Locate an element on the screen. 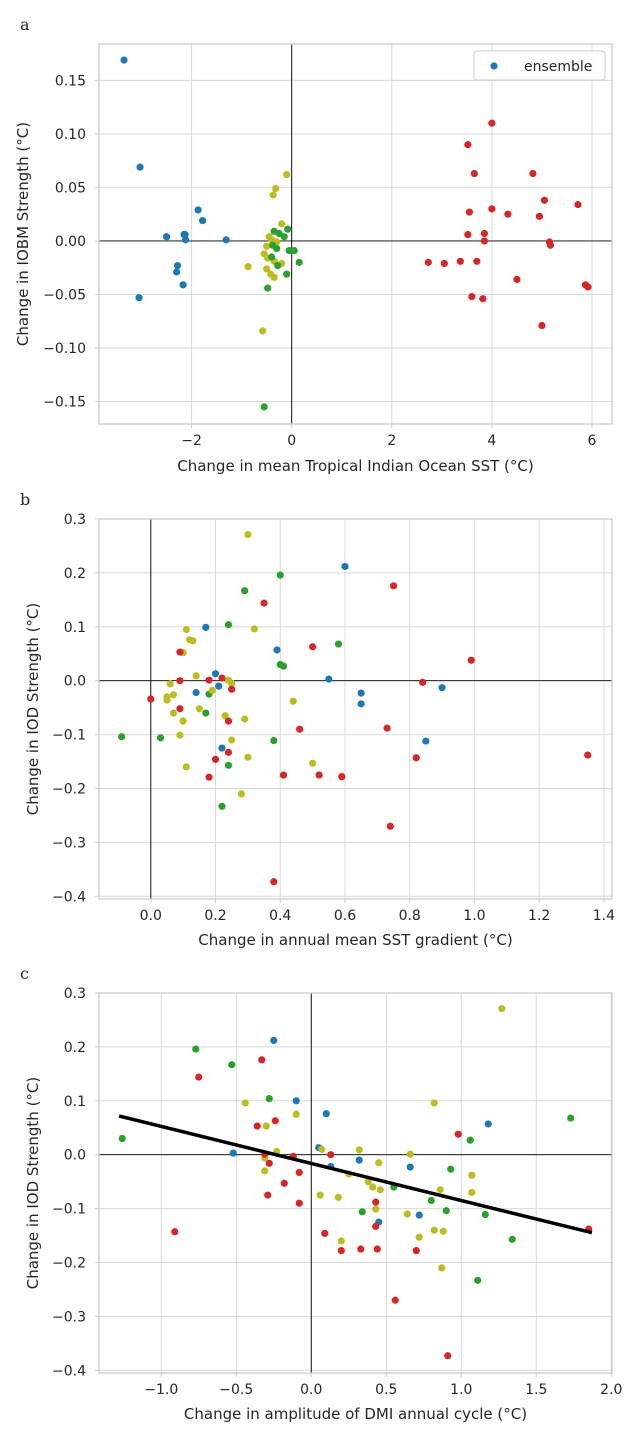 This screenshot has width=640, height=1440. panel-letter: a is located at coordinates (25, 24).